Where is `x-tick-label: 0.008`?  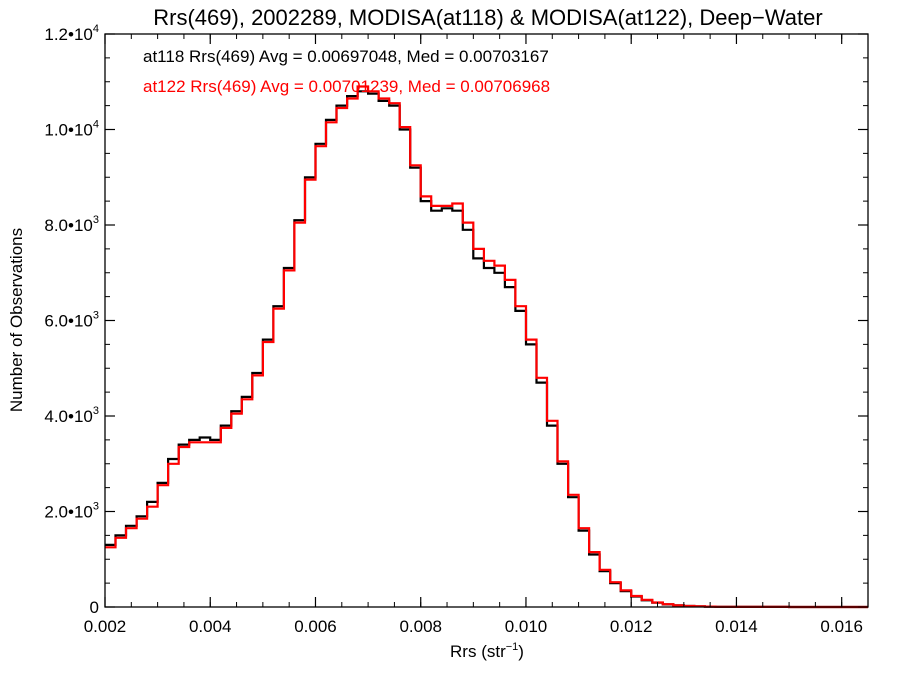 x-tick-label: 0.008 is located at coordinates (420, 626).